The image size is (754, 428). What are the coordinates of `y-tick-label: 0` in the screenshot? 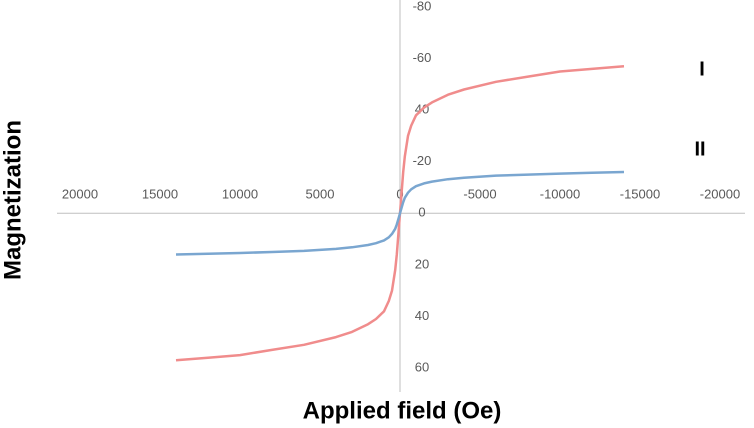 It's located at (421, 212).